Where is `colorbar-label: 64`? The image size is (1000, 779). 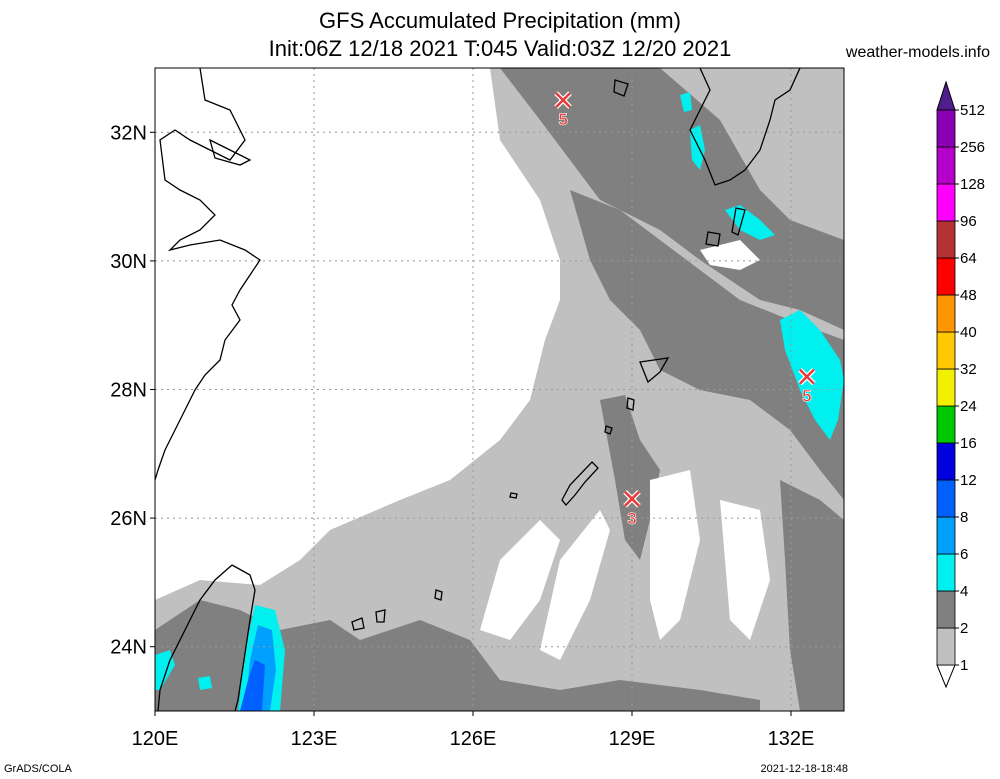
colorbar-label: 64 is located at coordinates (968, 258).